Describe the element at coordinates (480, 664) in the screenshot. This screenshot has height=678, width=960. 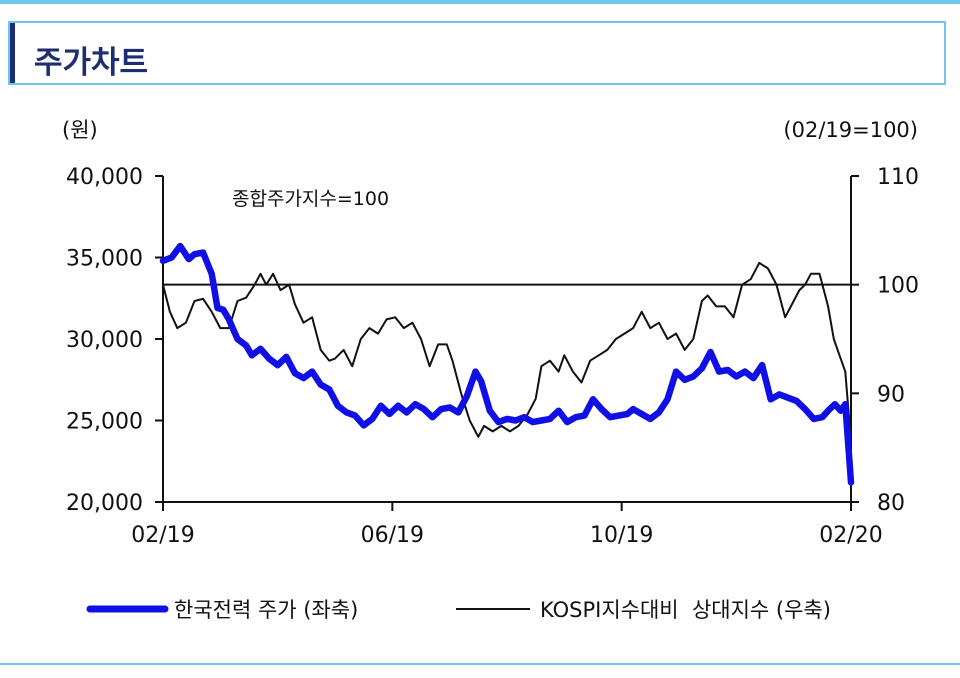
I see `bottom-accent-rule` at that location.